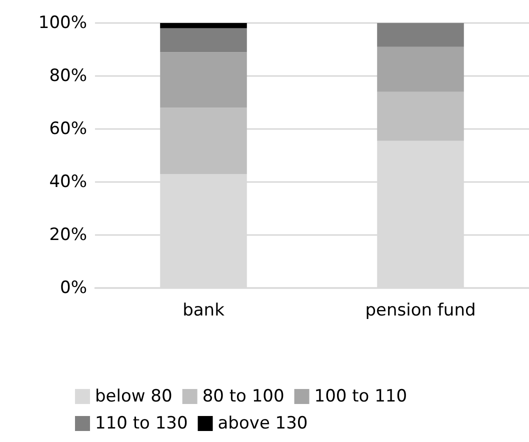 The height and width of the screenshot is (442, 529). I want to click on legend-label: 110 to 130, so click(141, 424).